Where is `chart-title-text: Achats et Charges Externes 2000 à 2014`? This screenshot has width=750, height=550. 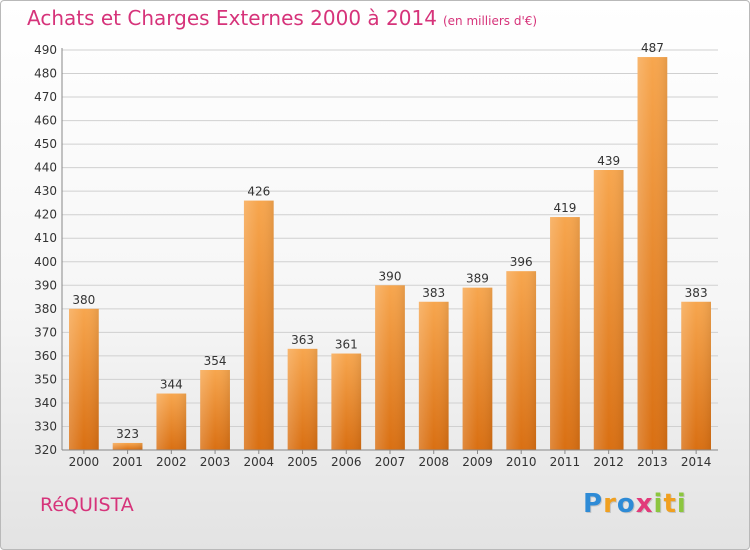 chart-title-text: Achats et Charges Externes 2000 à 2014 is located at coordinates (232, 18).